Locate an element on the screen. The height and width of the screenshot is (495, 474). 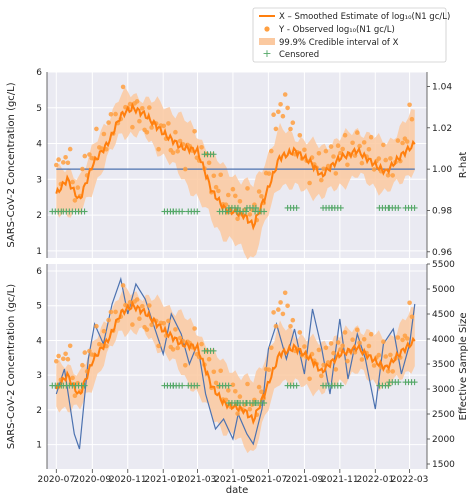
y2-tick-label: 5000 is located at coordinates (443, 290).